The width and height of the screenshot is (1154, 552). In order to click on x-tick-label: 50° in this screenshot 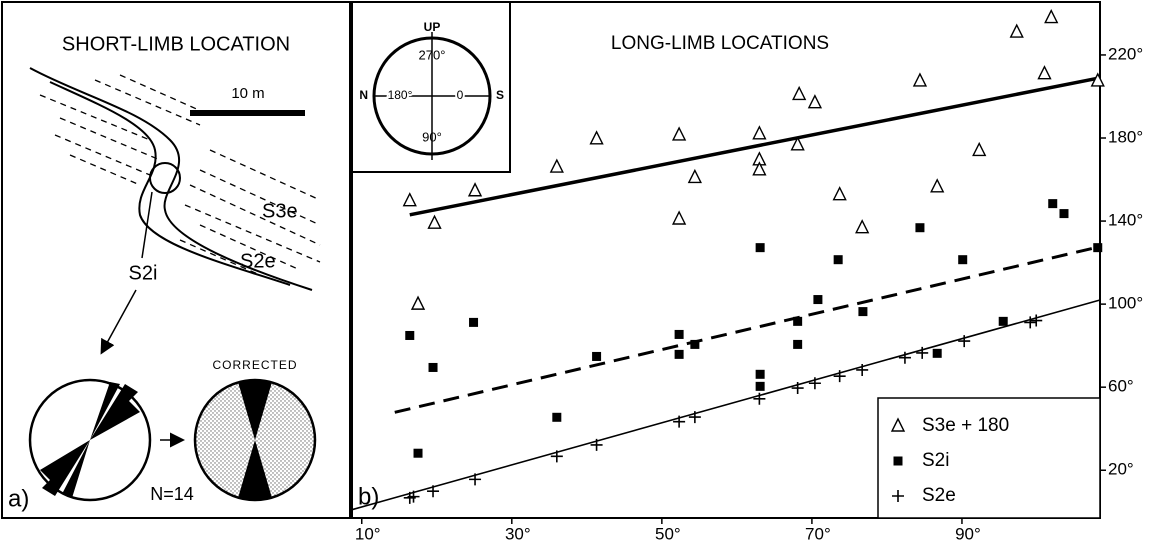, I will do `click(668, 533)`.